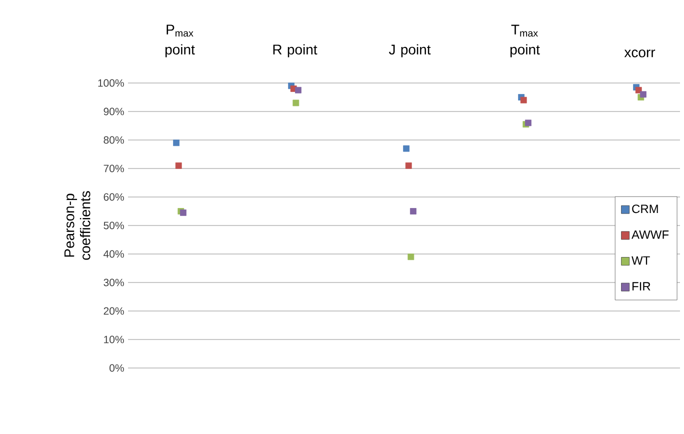 The width and height of the screenshot is (684, 434). Describe the element at coordinates (640, 54) in the screenshot. I see `x-tick-label: xcorr` at that location.